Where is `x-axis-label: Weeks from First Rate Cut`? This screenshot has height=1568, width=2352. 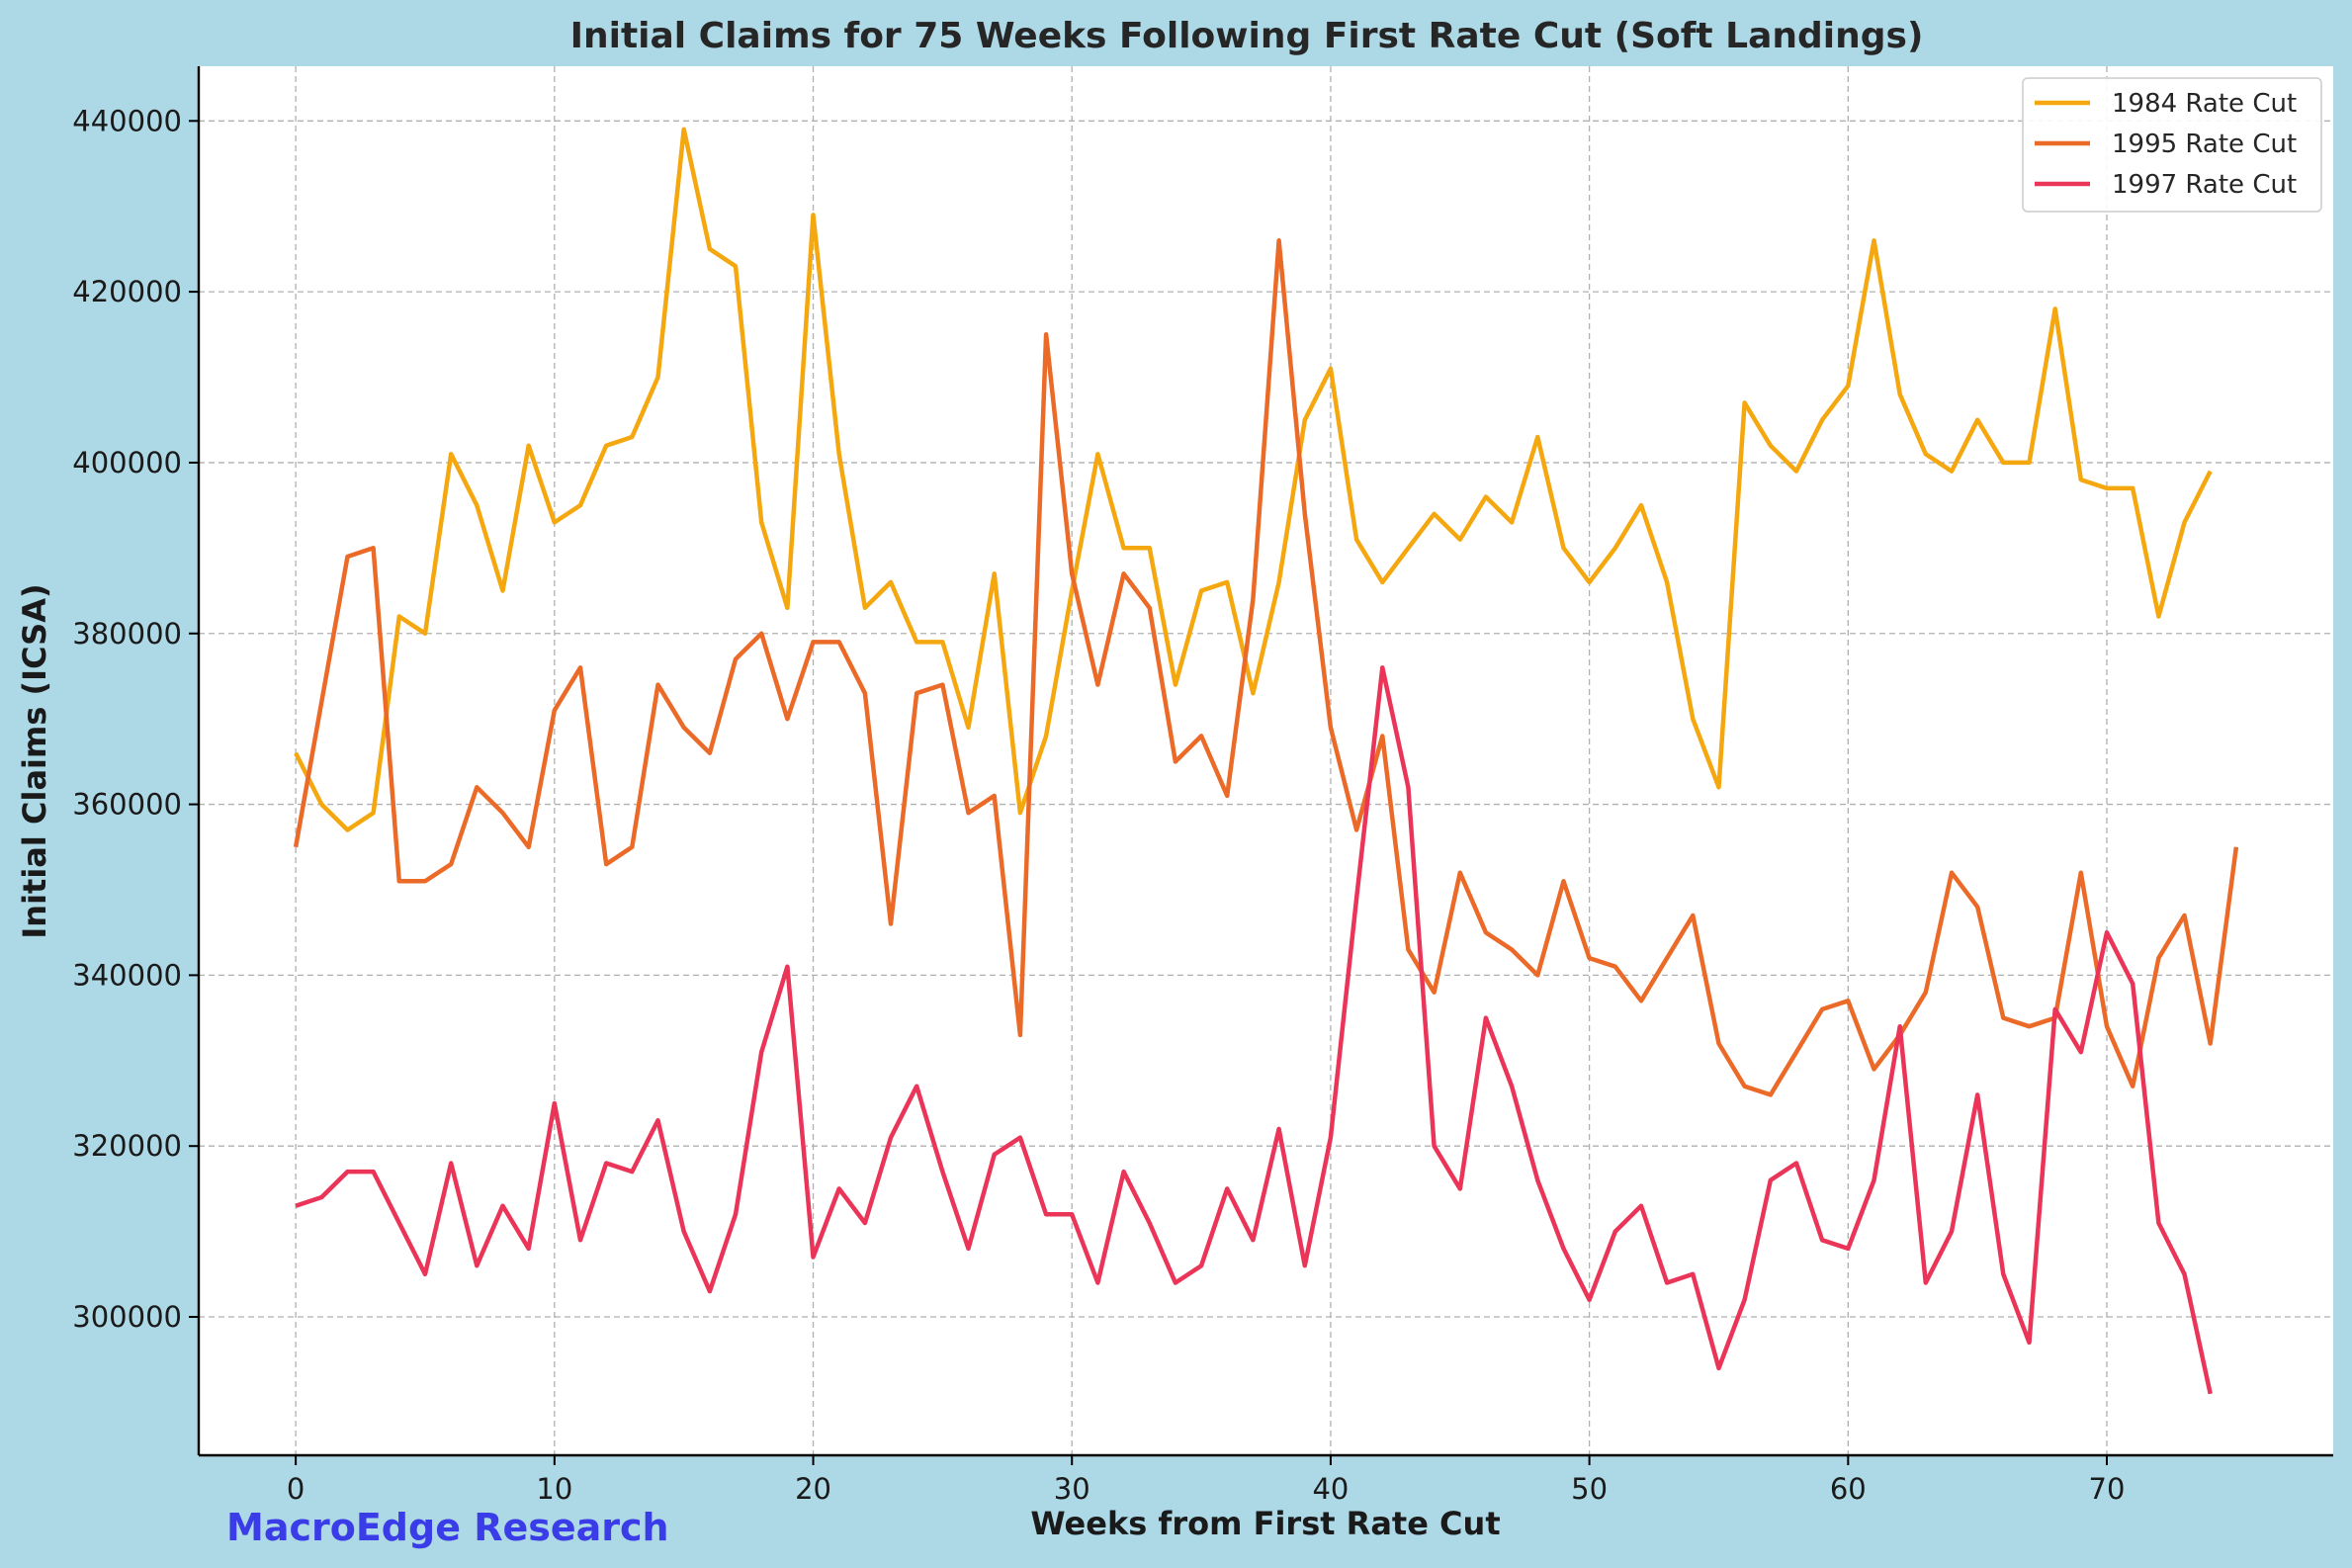 x-axis-label: Weeks from First Rate Cut is located at coordinates (1265, 1523).